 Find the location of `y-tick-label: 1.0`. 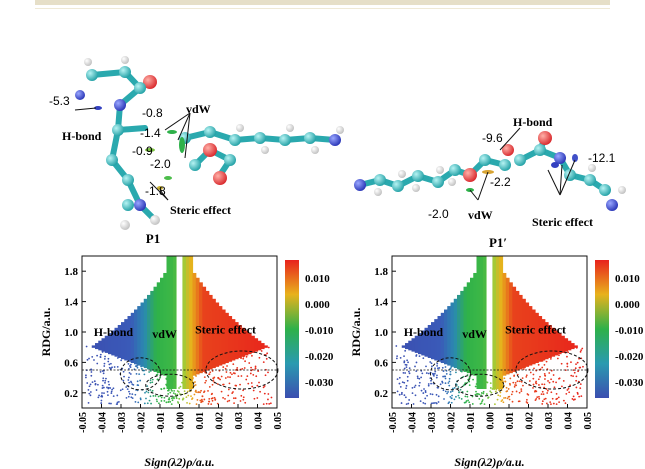

y-tick-label: 1.0 is located at coordinates (381, 333).